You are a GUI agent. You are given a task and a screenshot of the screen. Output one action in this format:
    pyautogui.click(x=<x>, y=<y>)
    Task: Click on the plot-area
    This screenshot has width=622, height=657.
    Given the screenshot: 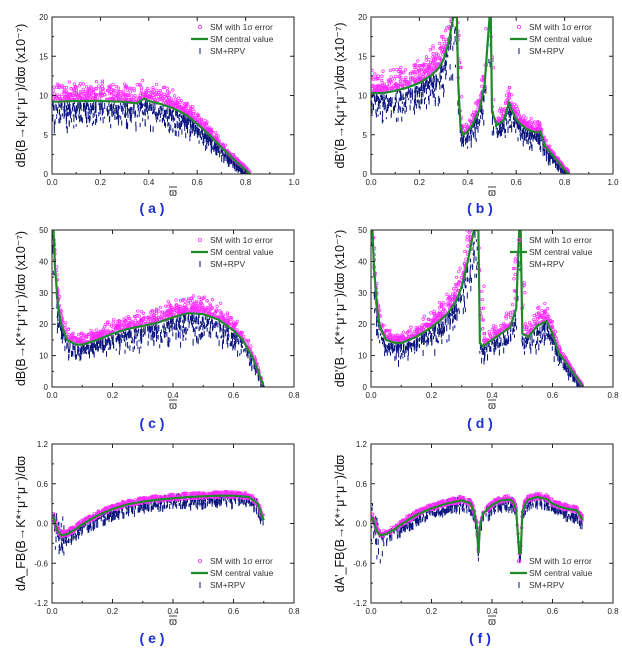 What is the action you would take?
    pyautogui.click(x=158, y=304)
    